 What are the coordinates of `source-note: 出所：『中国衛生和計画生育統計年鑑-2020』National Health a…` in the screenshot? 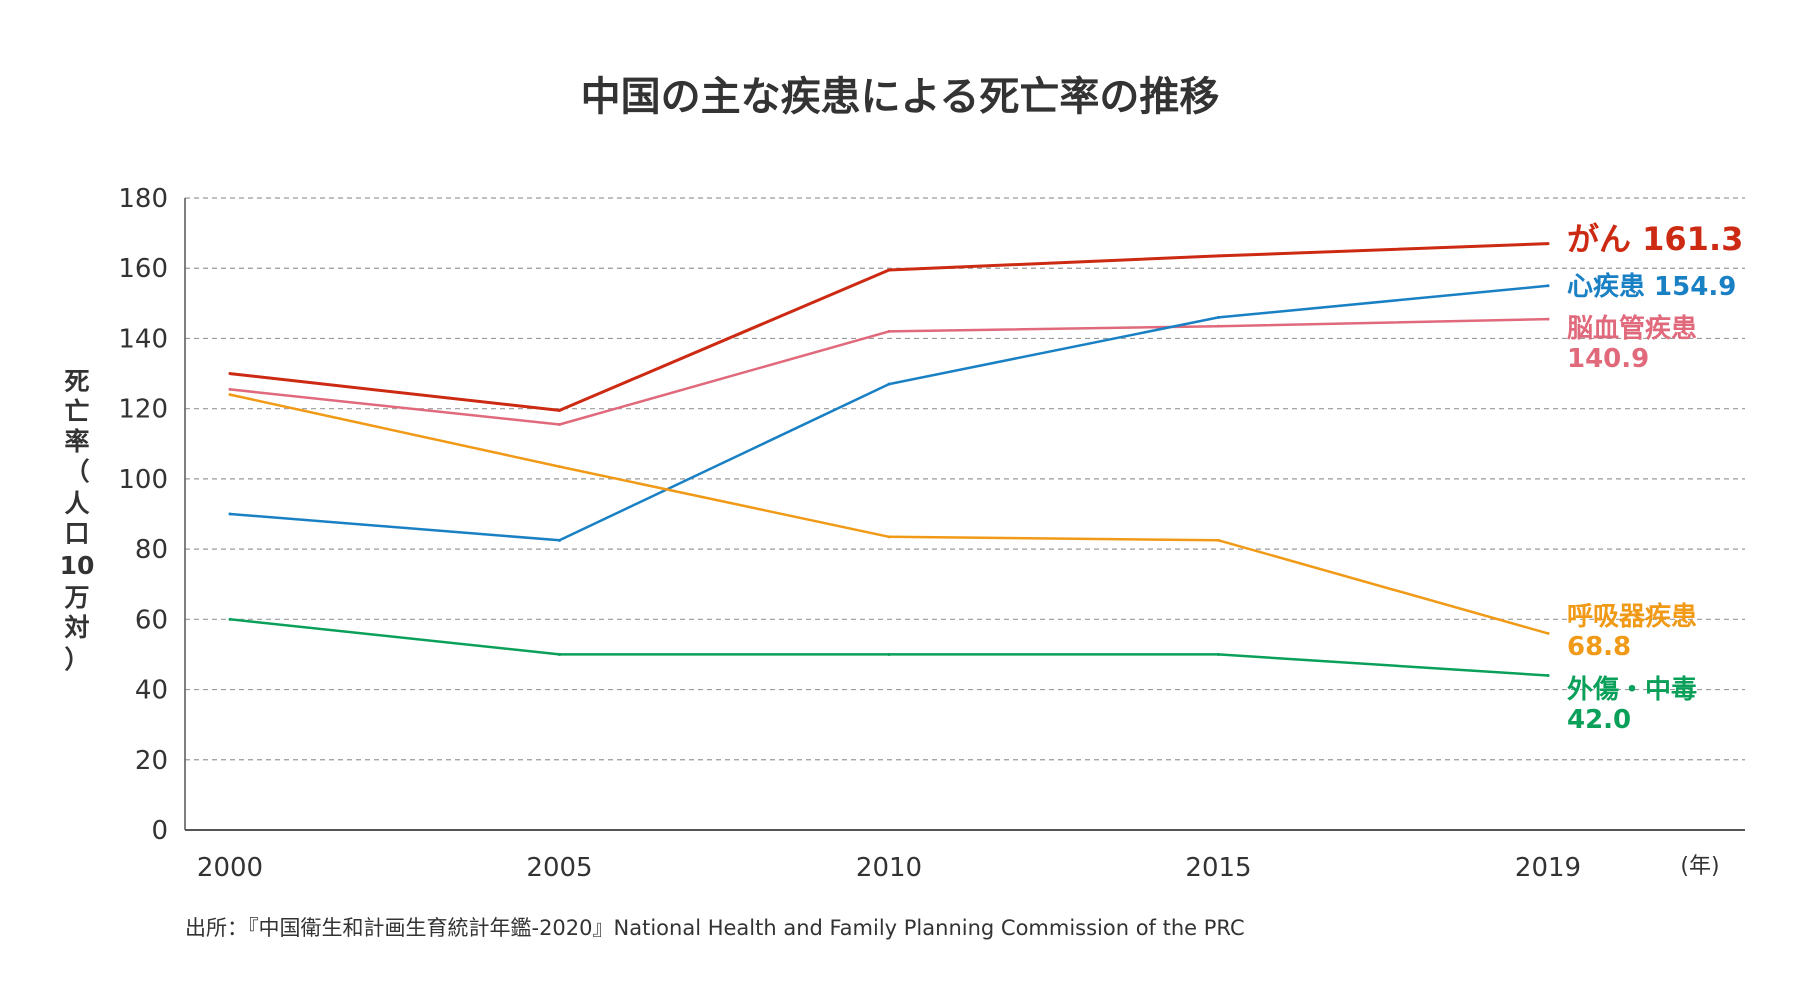 It's located at (715, 928).